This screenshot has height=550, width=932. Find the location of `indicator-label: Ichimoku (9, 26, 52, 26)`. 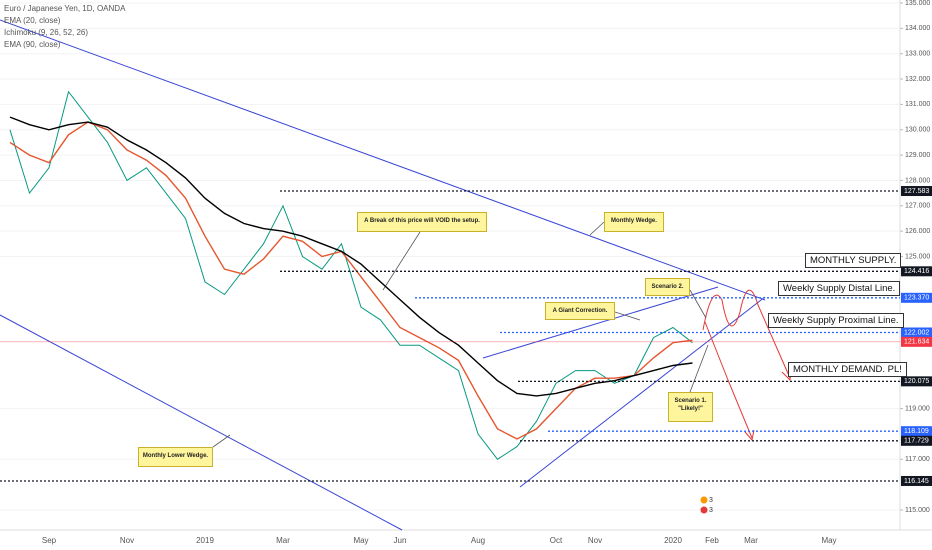

indicator-label: Ichimoku (9, 26, 52, 26) is located at coordinates (46, 32).